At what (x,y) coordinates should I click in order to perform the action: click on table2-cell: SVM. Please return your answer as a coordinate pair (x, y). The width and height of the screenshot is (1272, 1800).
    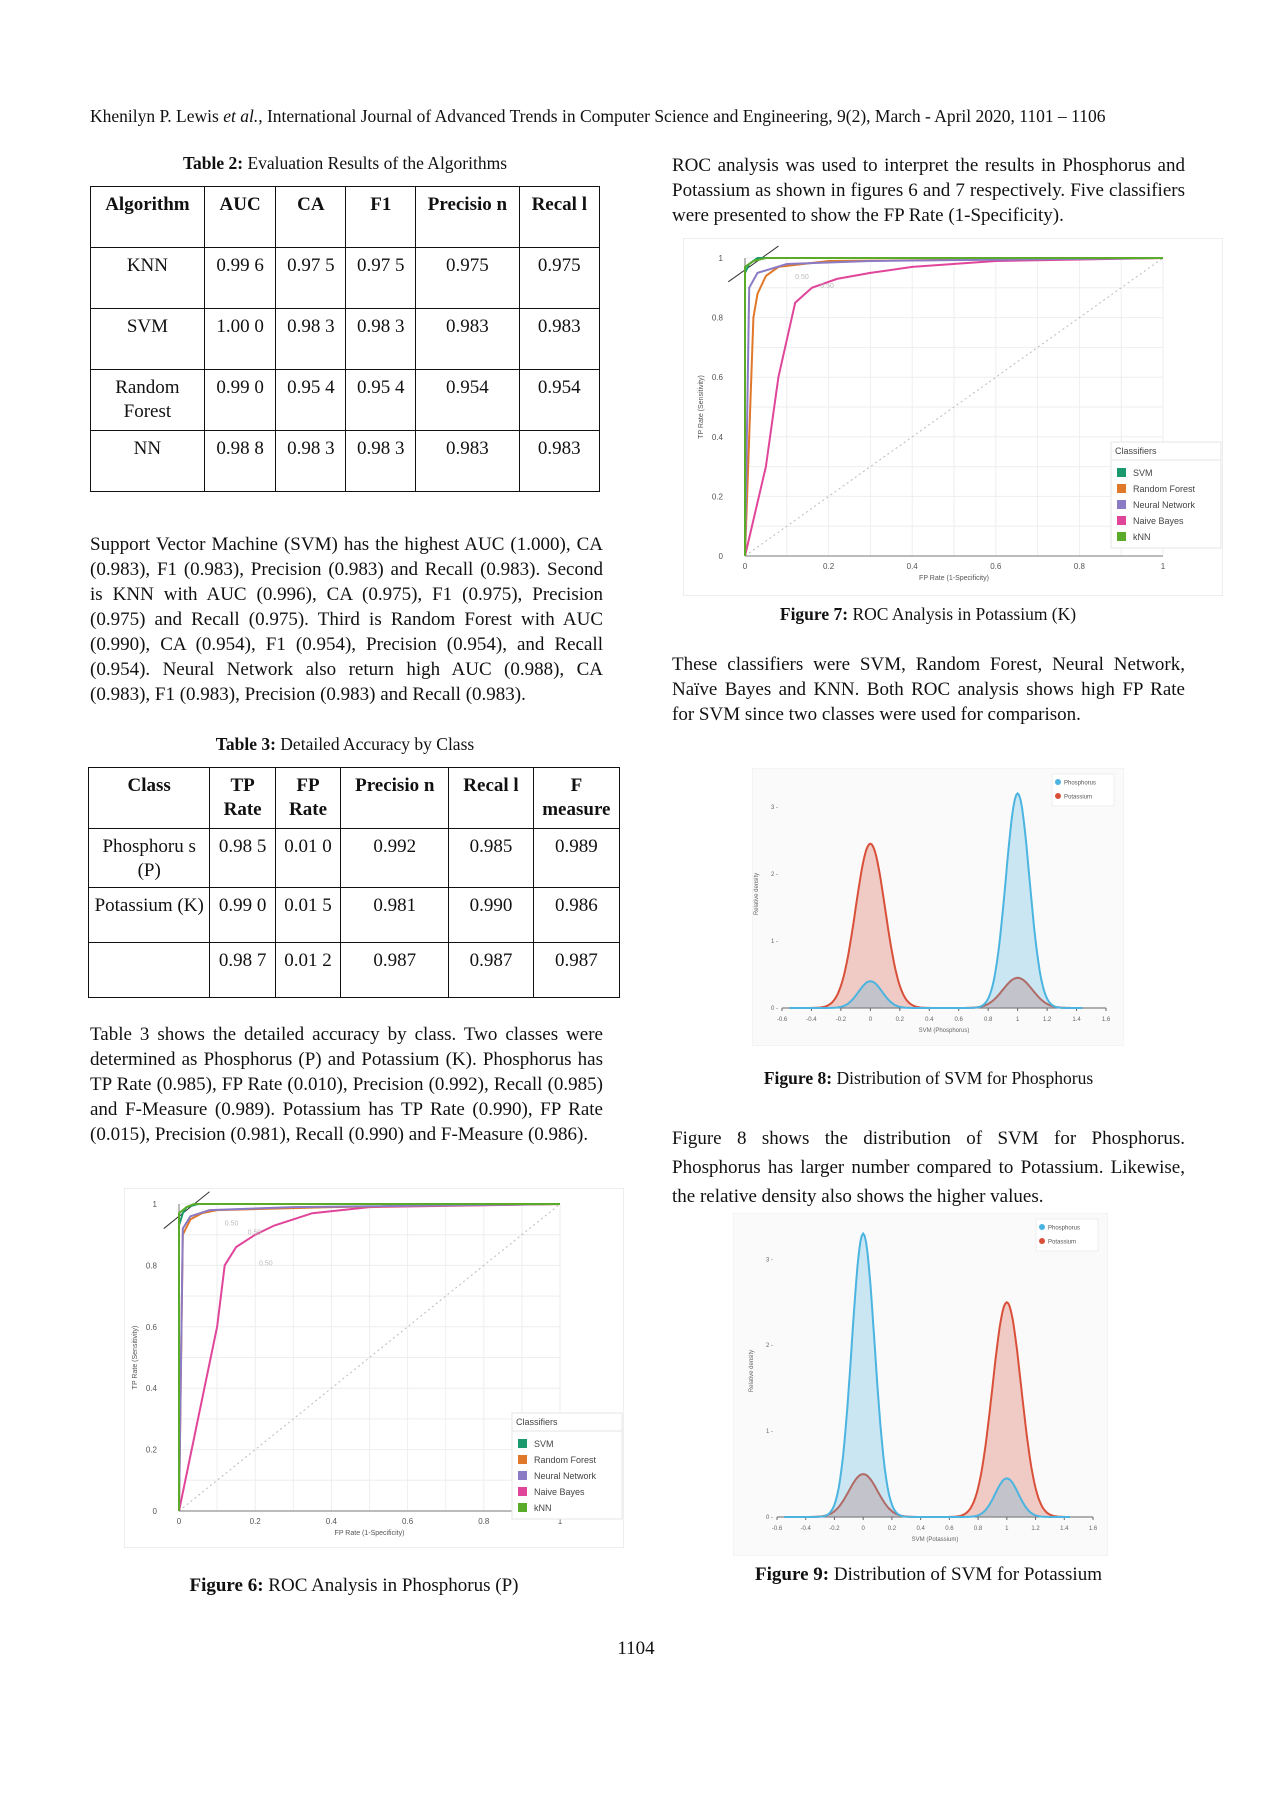
    Looking at the image, I should click on (147, 339).